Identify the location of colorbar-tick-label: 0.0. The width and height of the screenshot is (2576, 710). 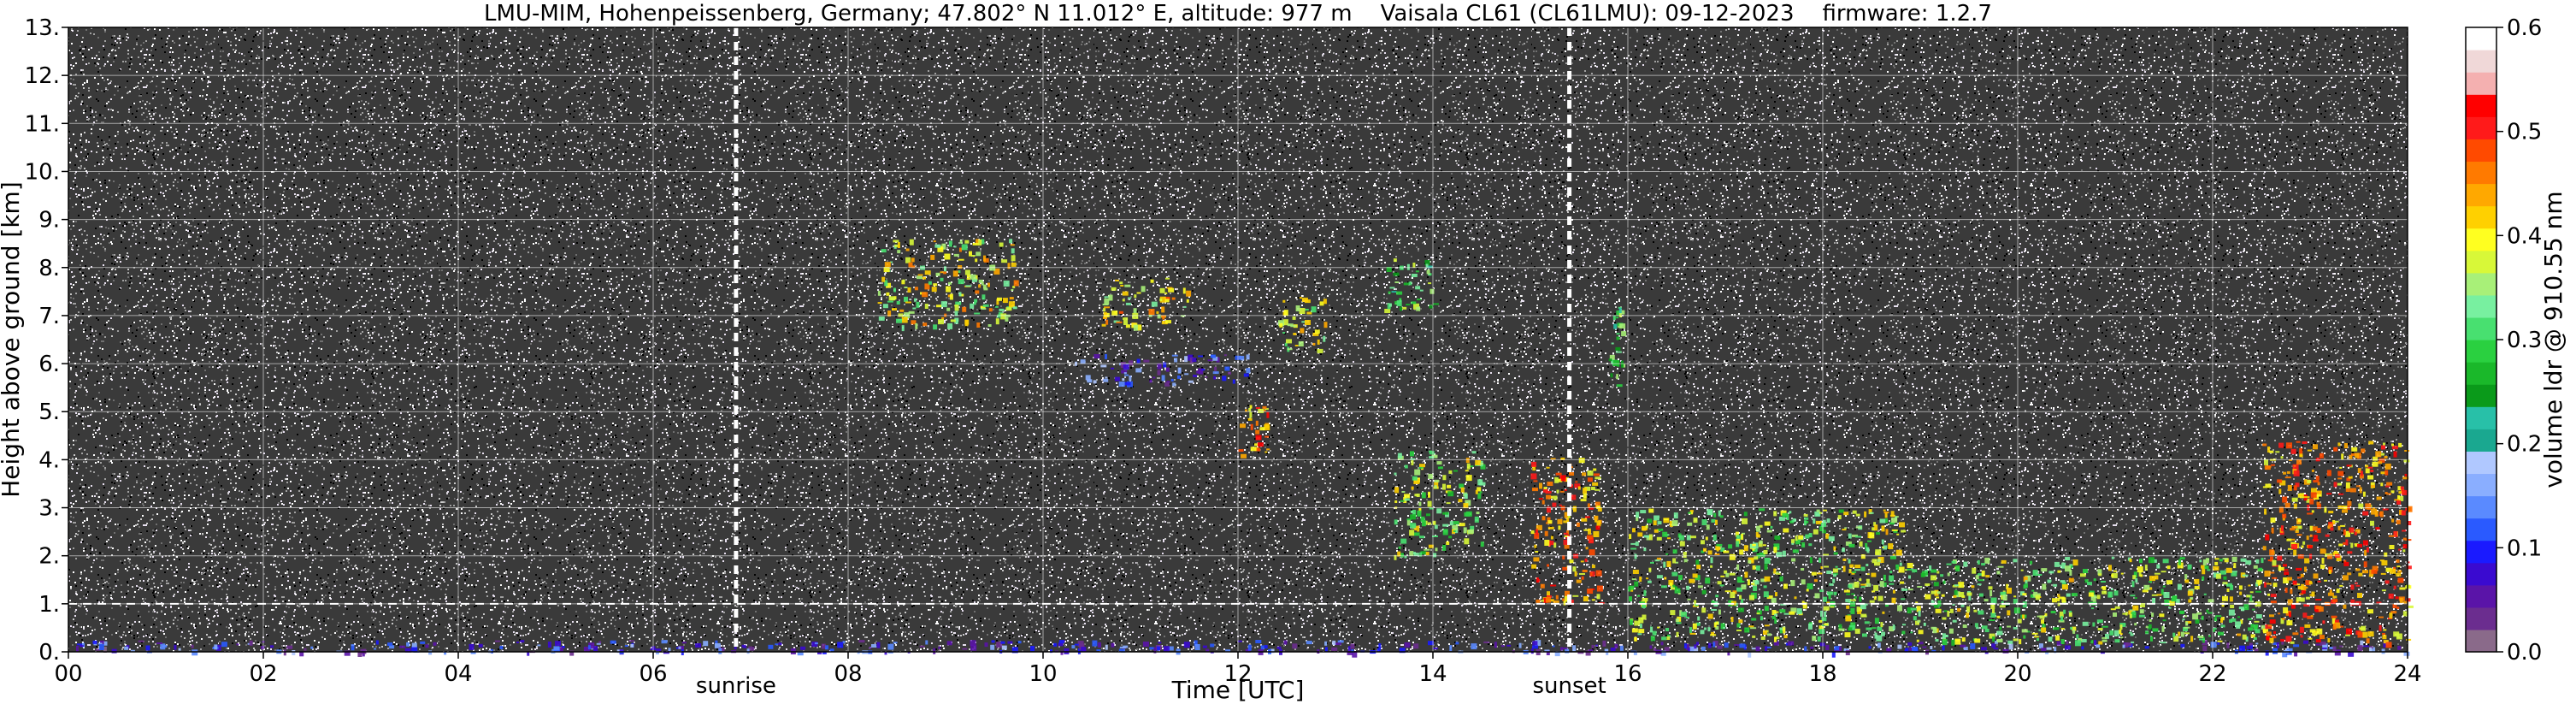
(2524, 653).